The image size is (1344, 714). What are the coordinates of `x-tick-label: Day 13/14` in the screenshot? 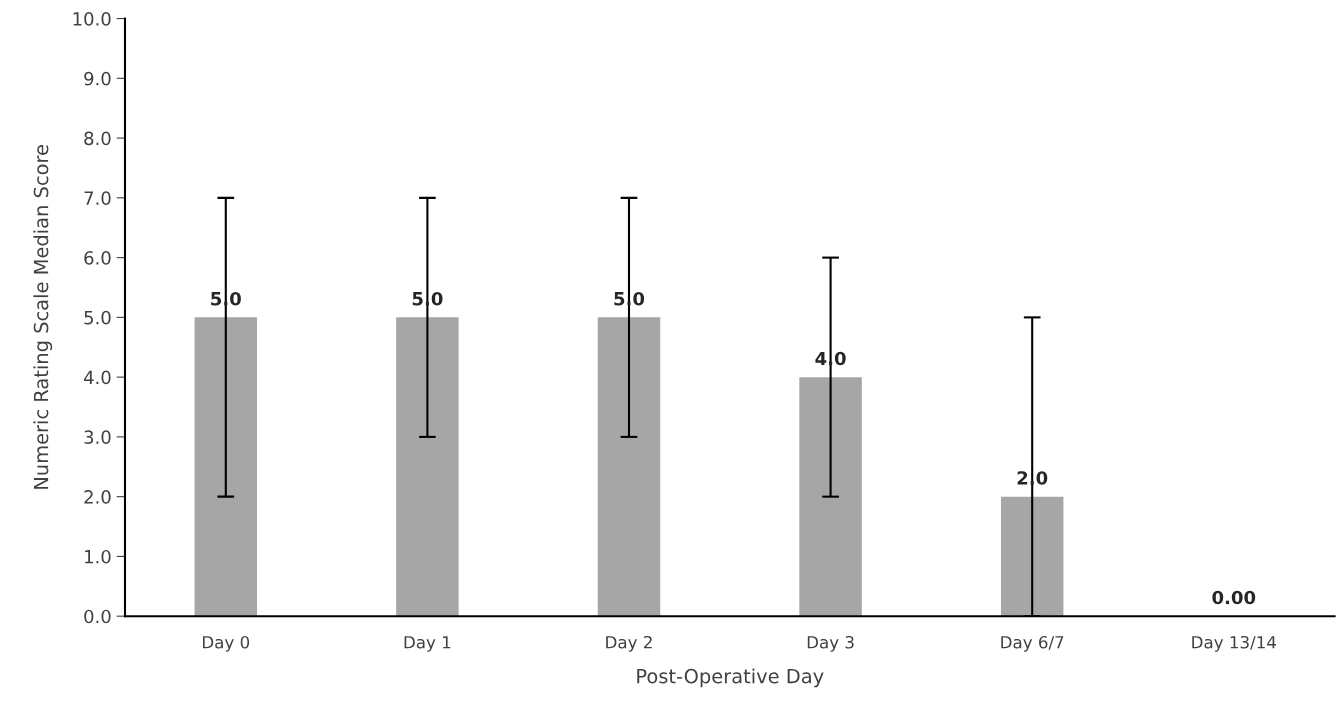 It's located at (1234, 643).